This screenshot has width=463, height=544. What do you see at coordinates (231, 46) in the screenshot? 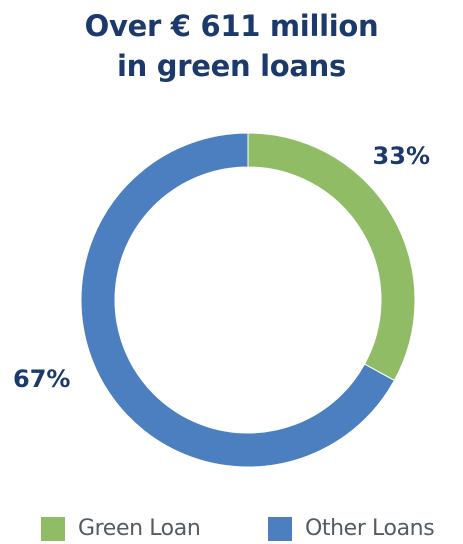
I see `chart-title: Over € 611 million in green loans` at bounding box center [231, 46].